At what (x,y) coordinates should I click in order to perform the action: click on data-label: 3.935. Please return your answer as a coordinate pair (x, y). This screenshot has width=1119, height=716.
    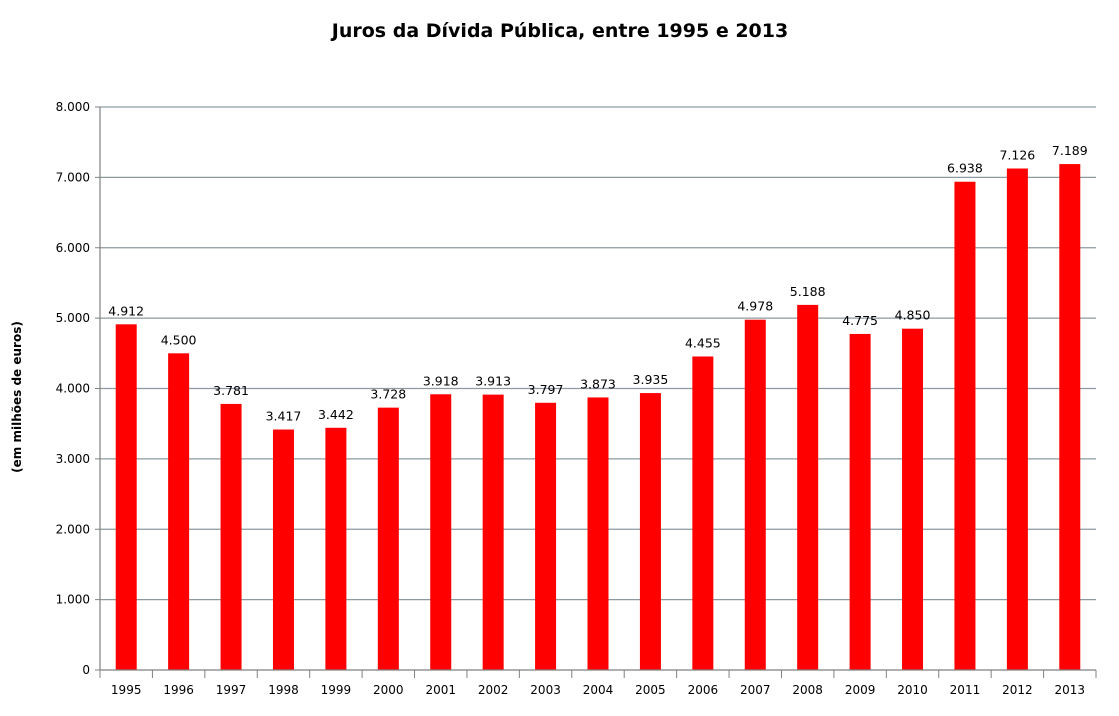
    Looking at the image, I should click on (651, 379).